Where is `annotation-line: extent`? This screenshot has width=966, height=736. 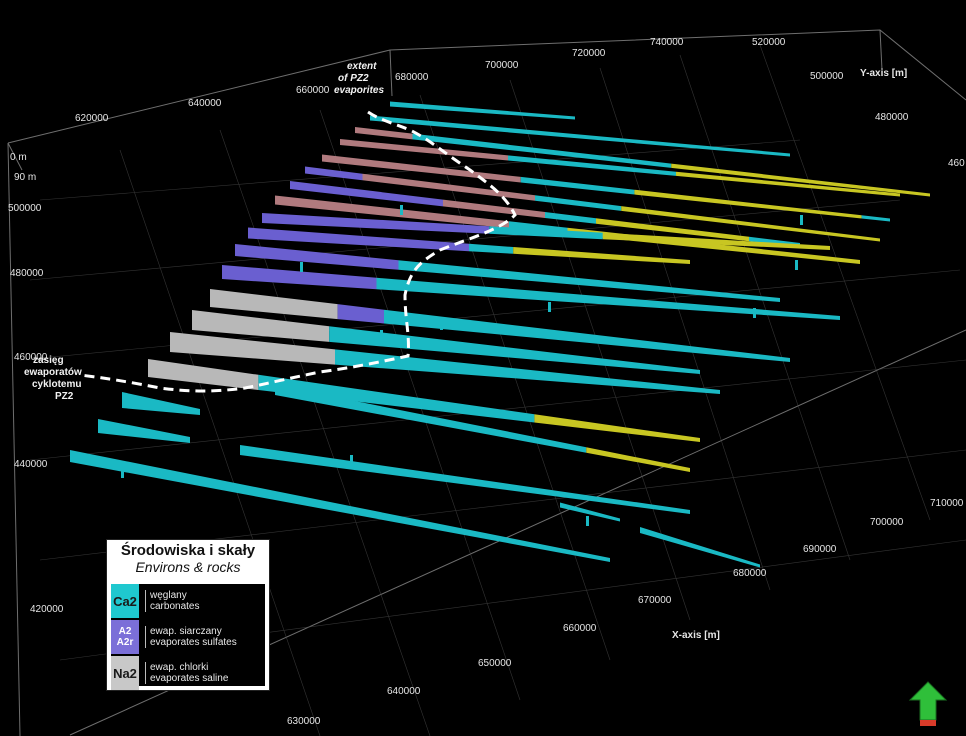
annotation-line: extent is located at coordinates (362, 66).